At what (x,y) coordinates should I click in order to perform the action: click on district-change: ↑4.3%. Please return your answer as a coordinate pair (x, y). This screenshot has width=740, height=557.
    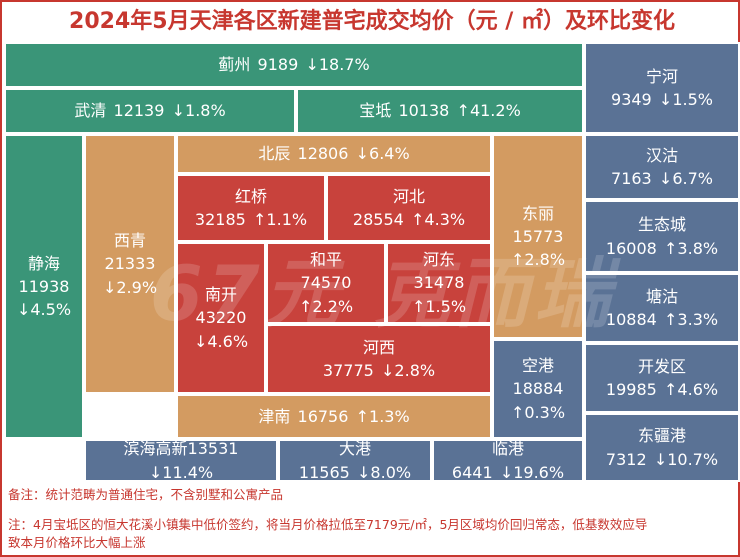
    Looking at the image, I should click on (438, 219).